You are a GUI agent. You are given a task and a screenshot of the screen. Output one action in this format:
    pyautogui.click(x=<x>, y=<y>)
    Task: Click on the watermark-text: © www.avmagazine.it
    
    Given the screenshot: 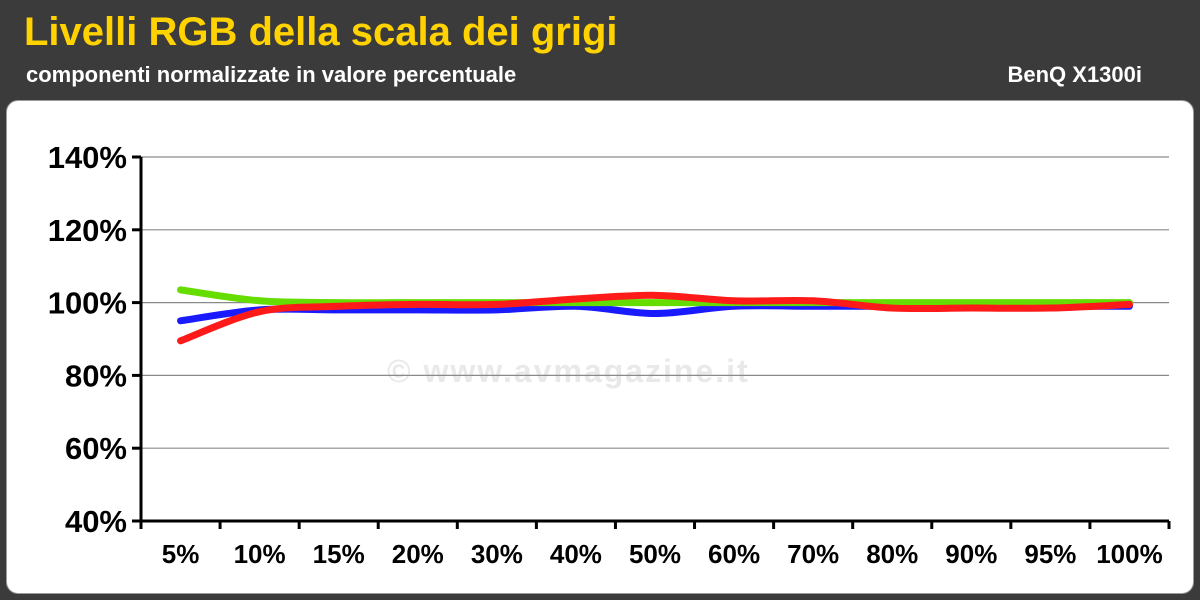 What is the action you would take?
    pyautogui.click(x=568, y=371)
    